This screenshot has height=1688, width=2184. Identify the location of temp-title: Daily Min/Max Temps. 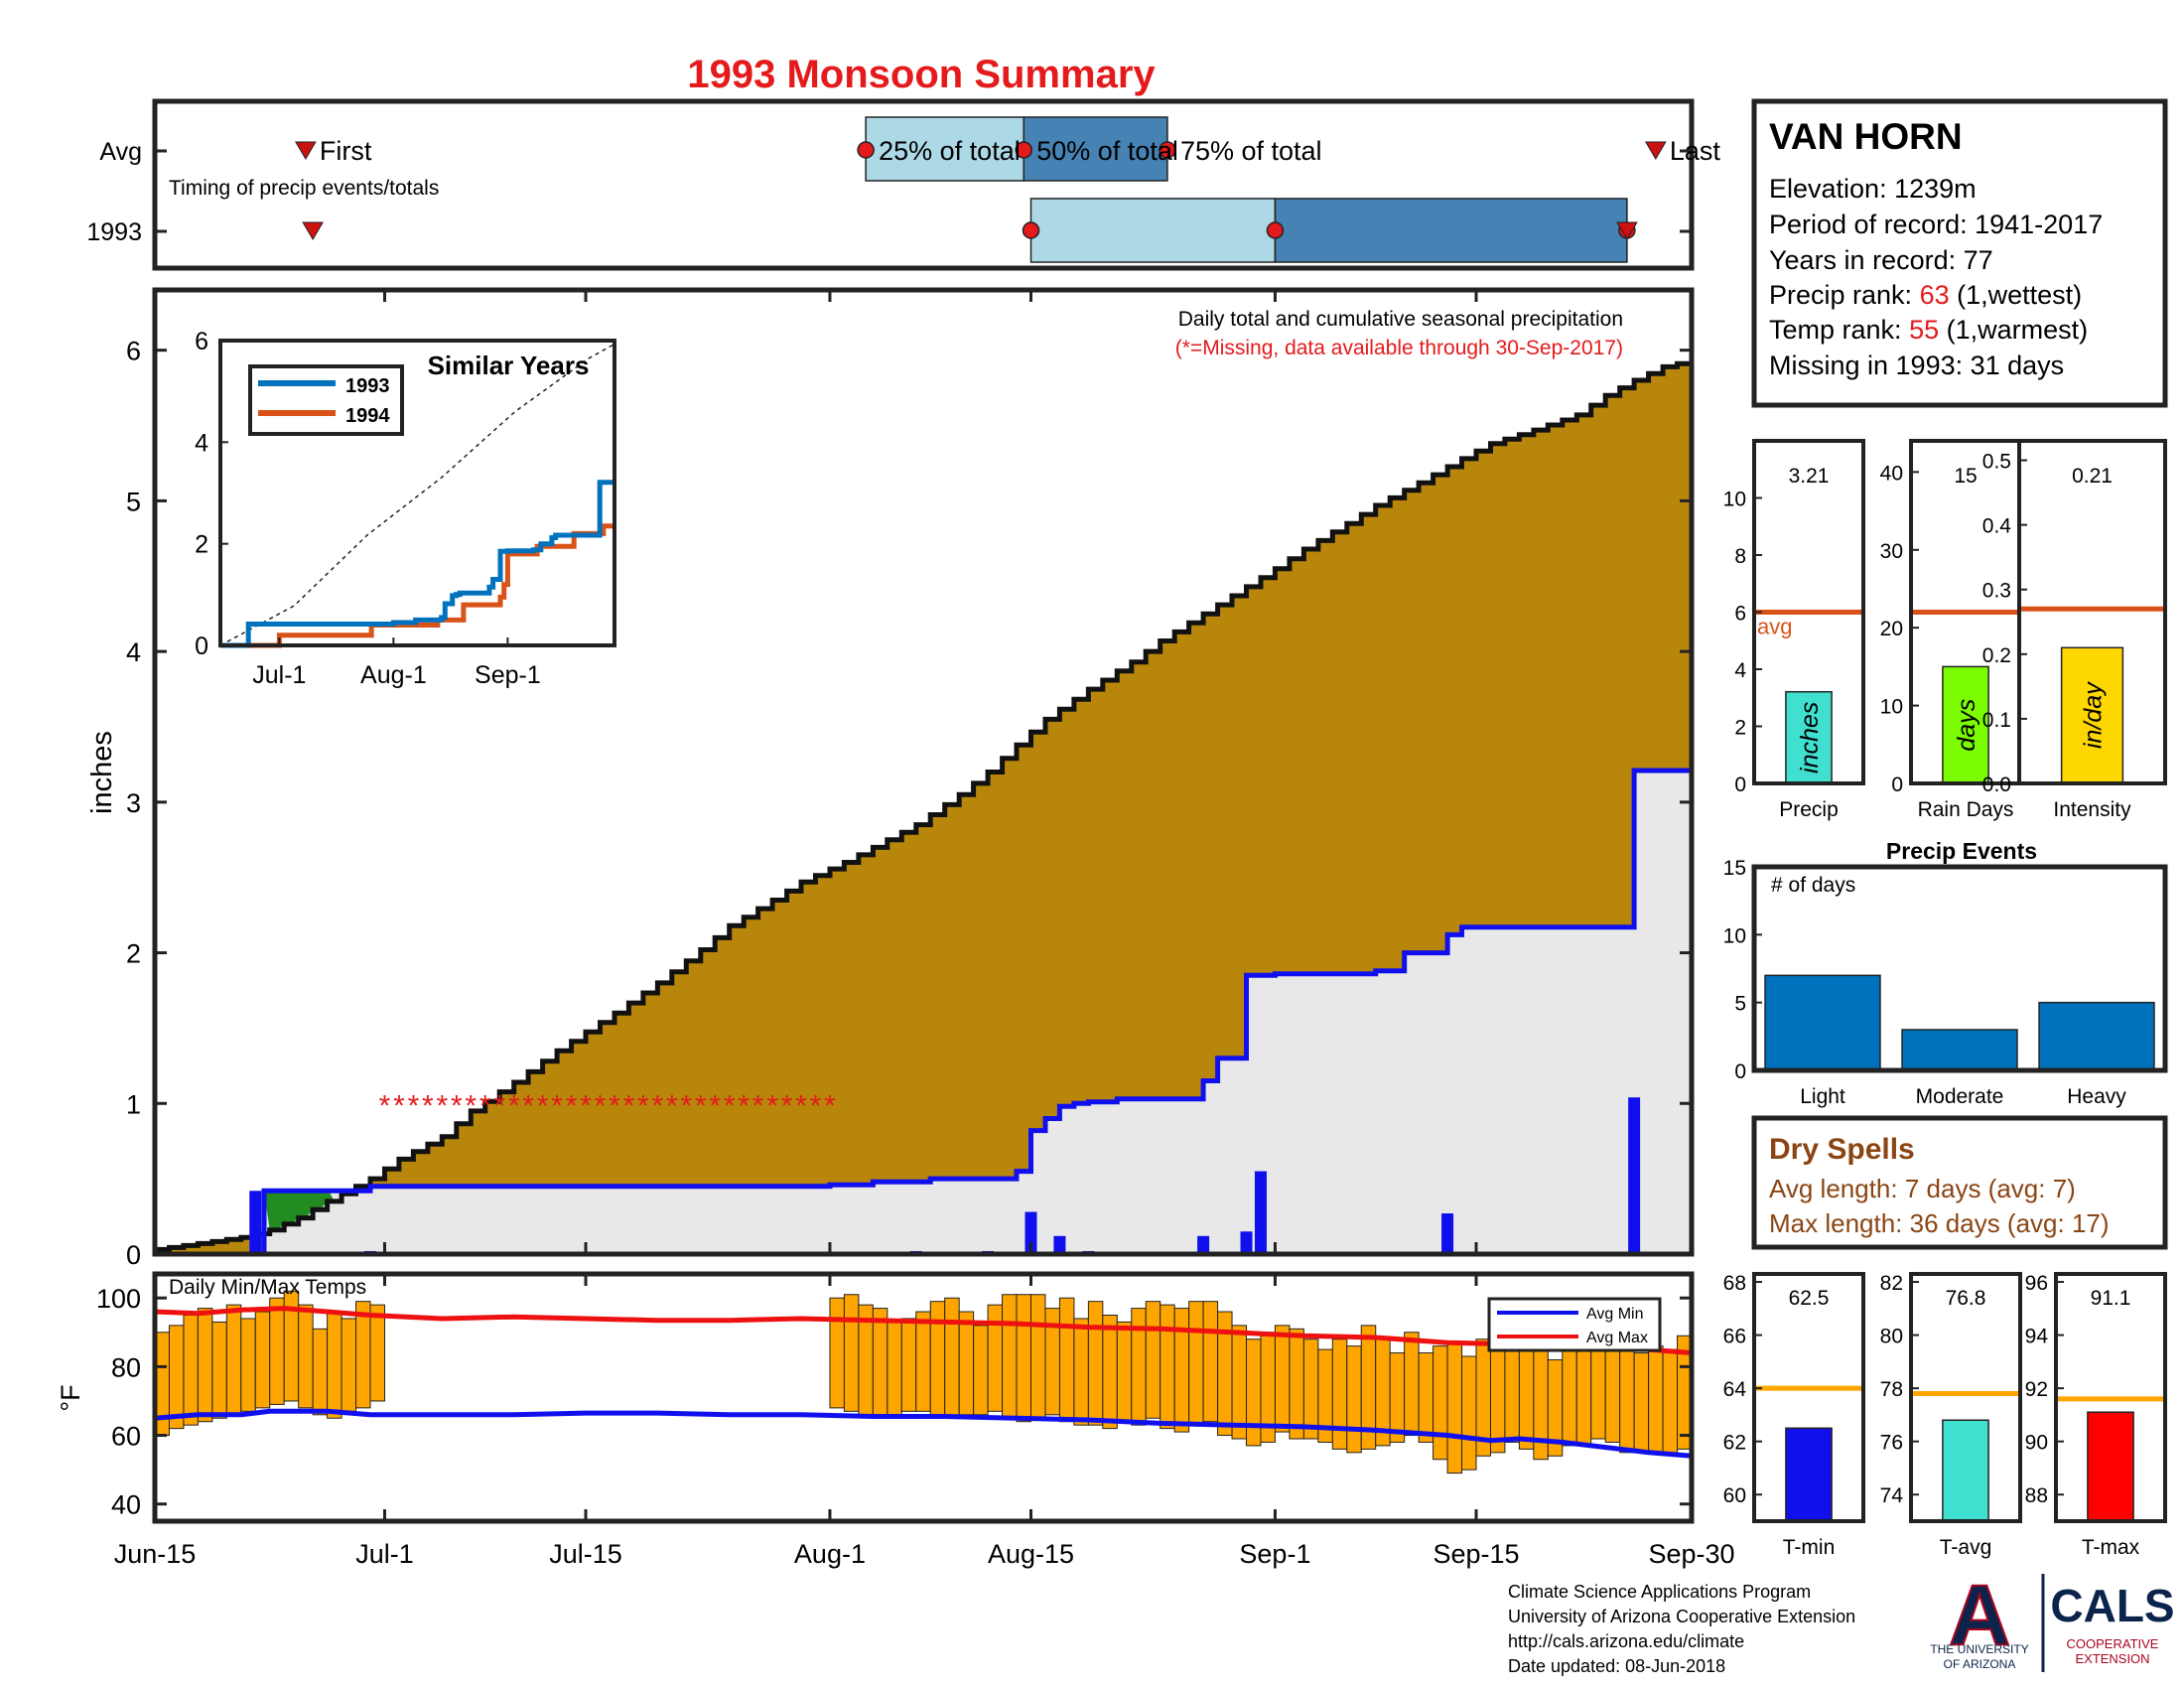
(267, 1287).